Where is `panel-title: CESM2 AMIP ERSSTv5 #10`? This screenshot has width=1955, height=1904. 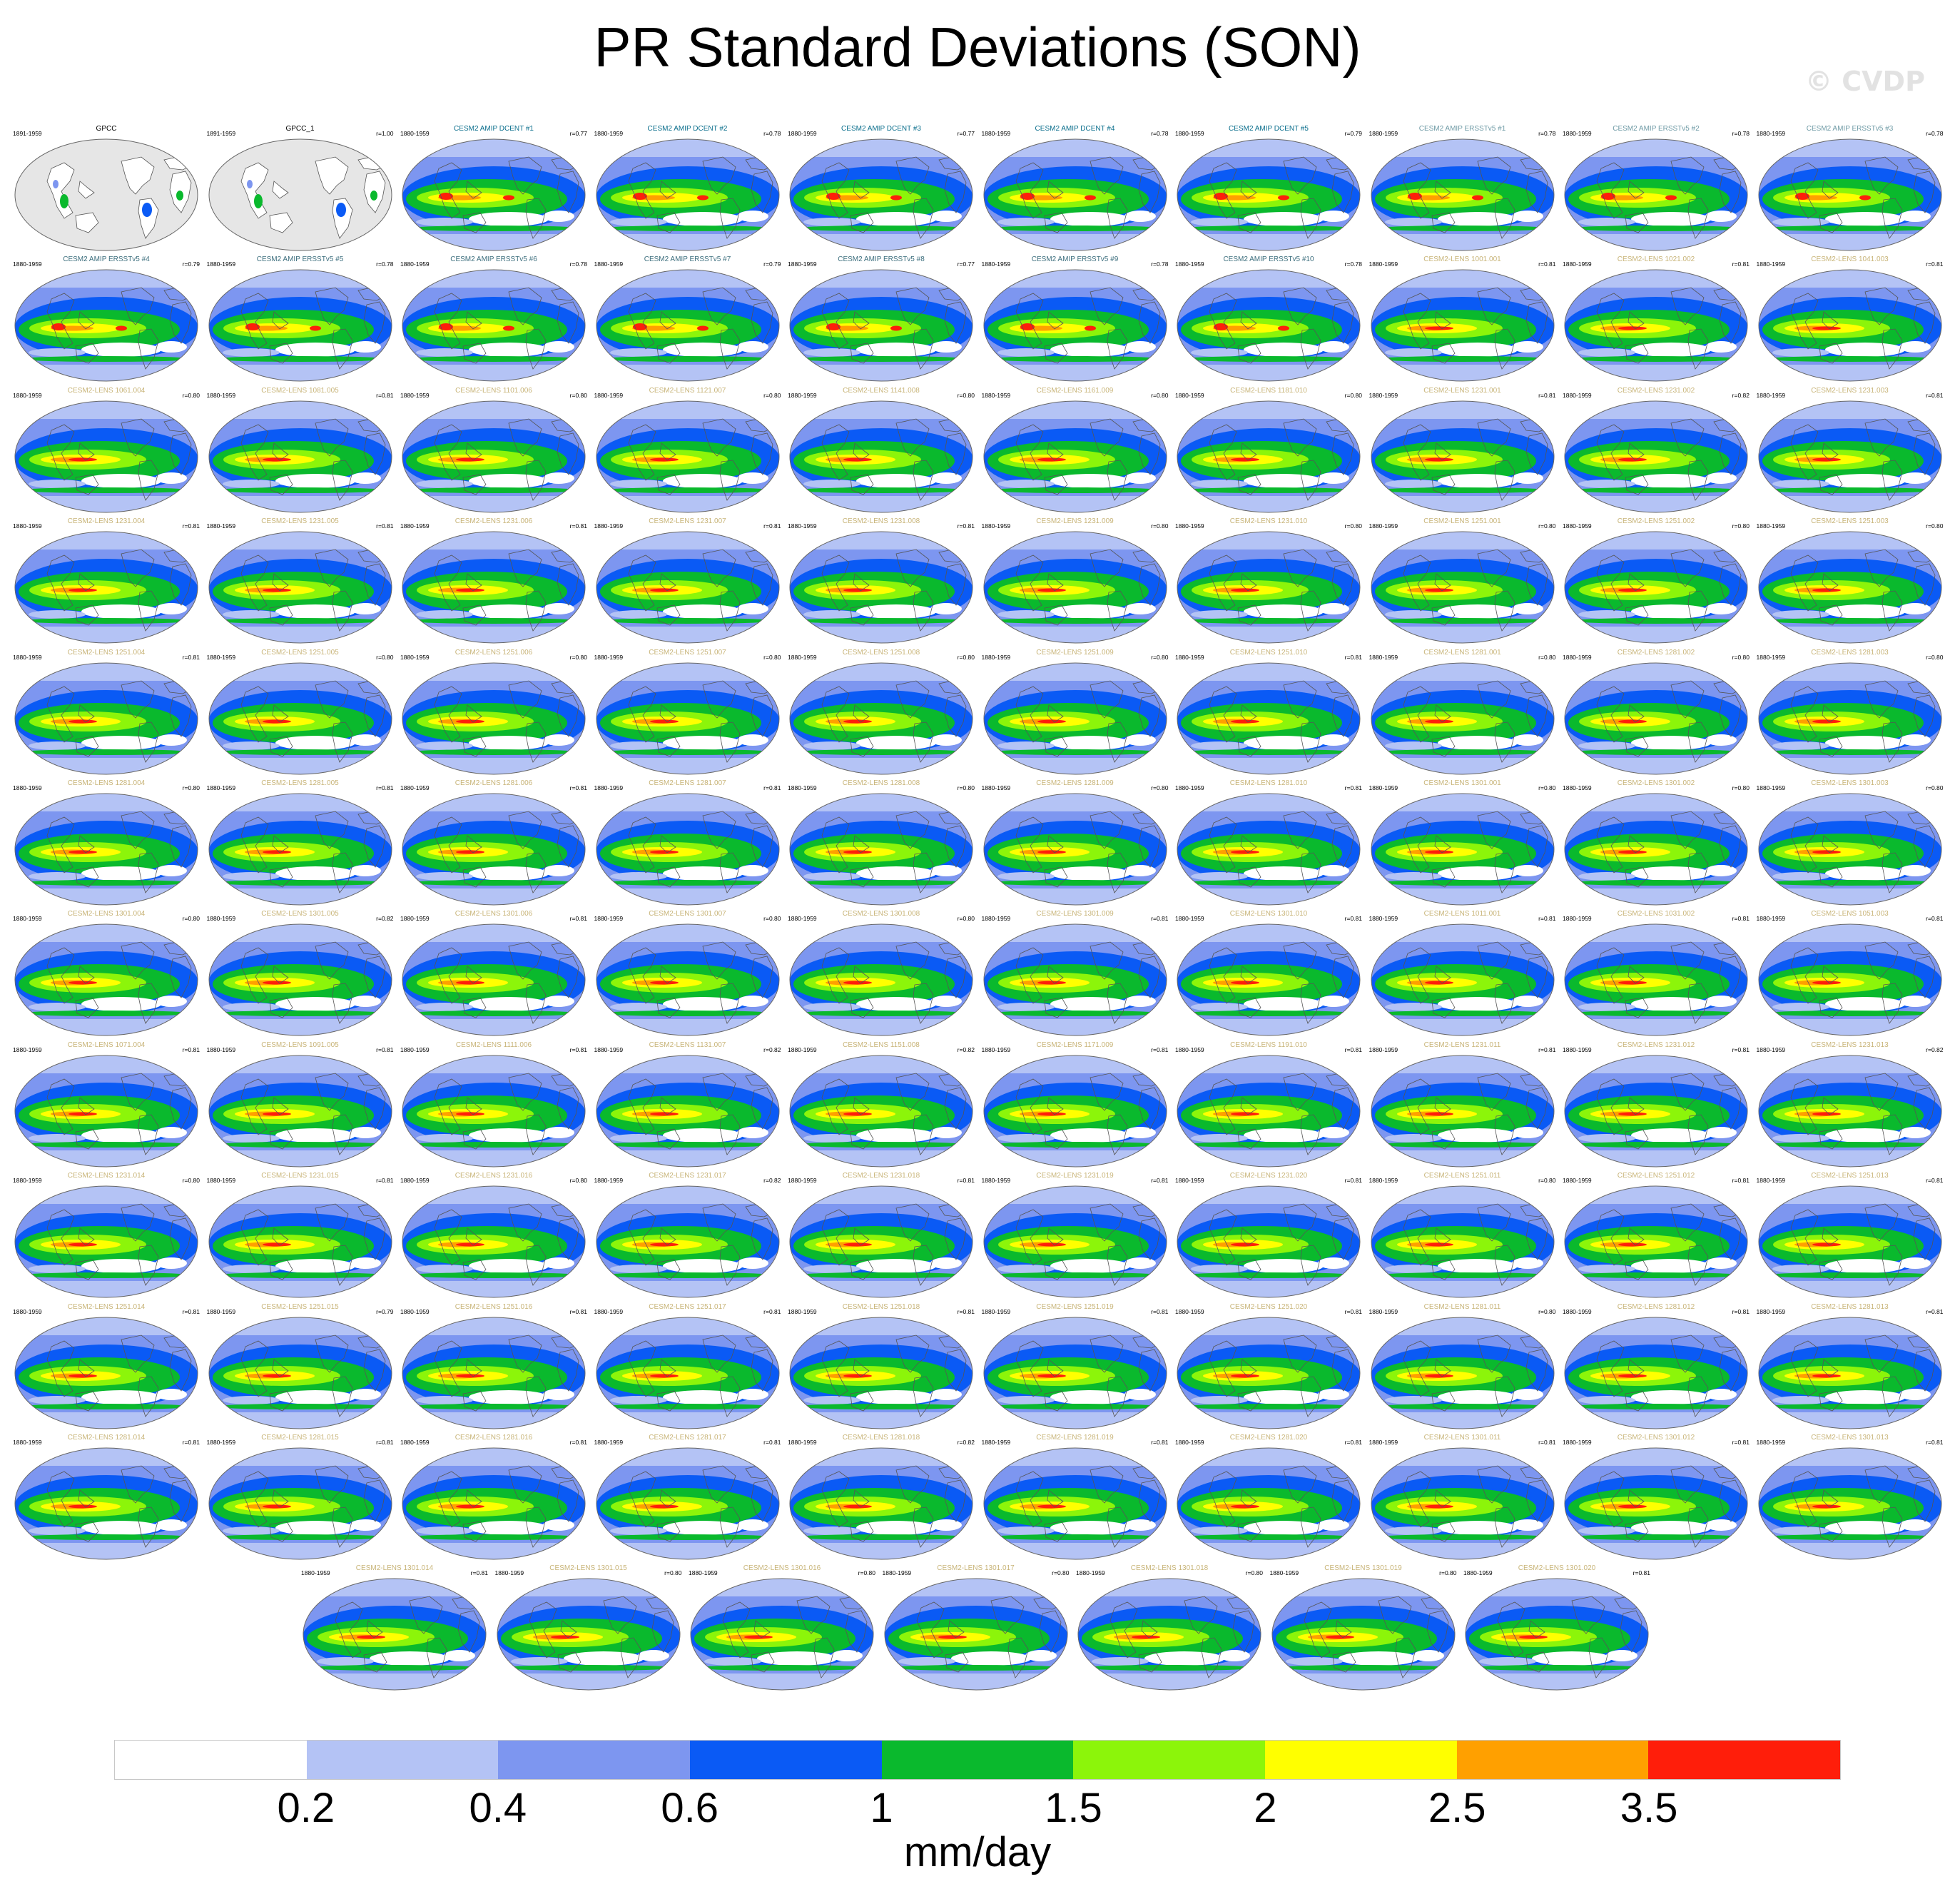
panel-title: CESM2 AMIP ERSSTv5 #10 is located at coordinates (1268, 259).